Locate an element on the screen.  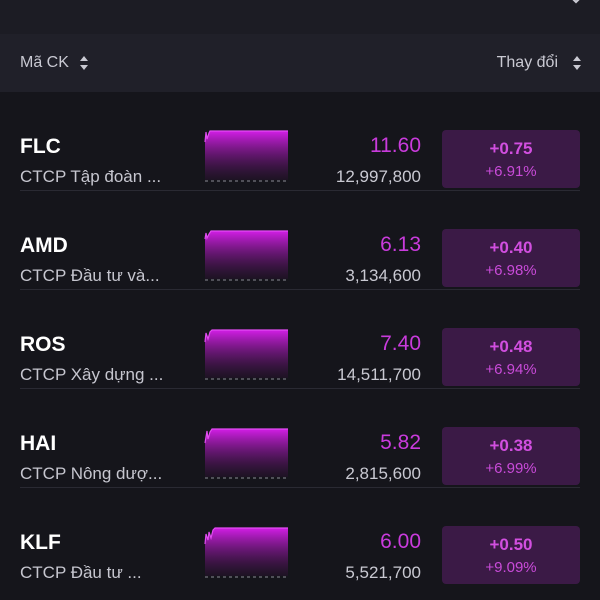
change-badge: +0.38 +6.99% is located at coordinates (511, 456).